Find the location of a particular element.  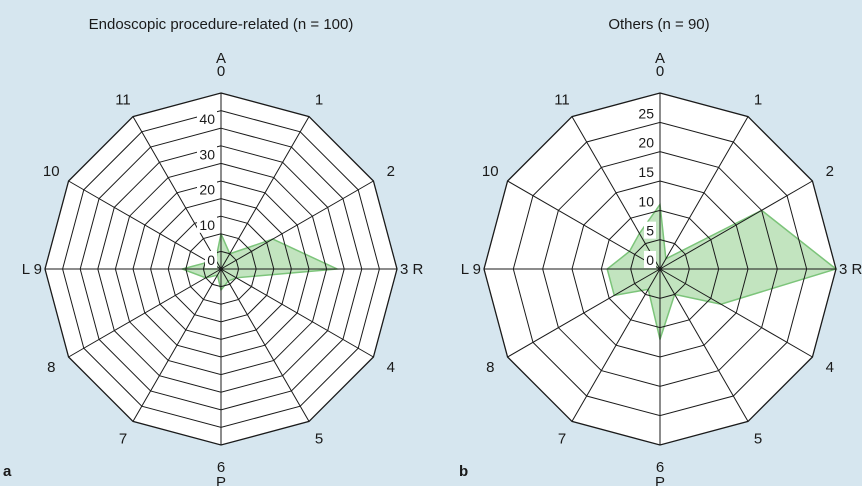

panel-a-label: a is located at coordinates (7, 471).